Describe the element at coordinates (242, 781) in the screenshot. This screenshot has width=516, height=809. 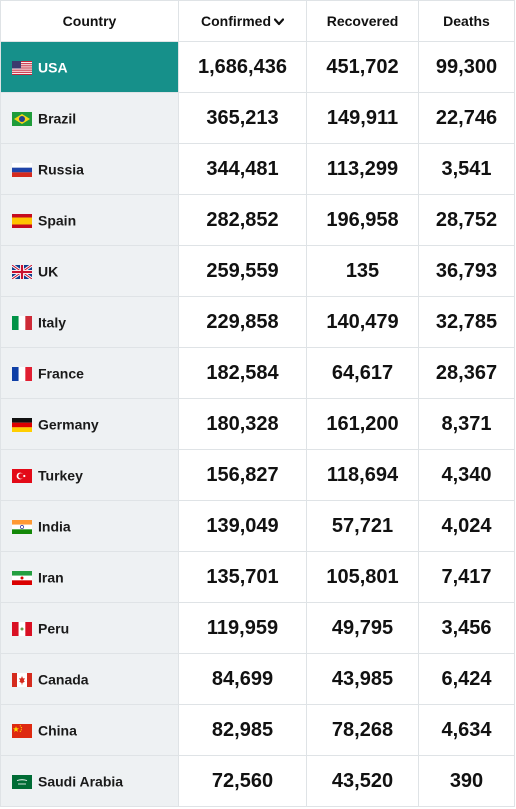
I see `confirmed-cell: 72,560` at that location.